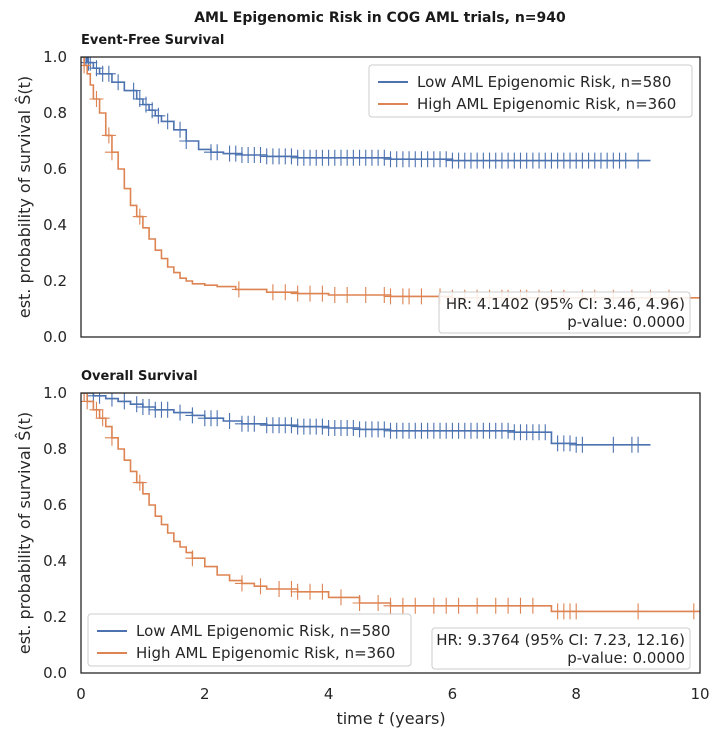  What do you see at coordinates (152, 40) in the screenshot?
I see `panel-title: Event-Free Survival` at bounding box center [152, 40].